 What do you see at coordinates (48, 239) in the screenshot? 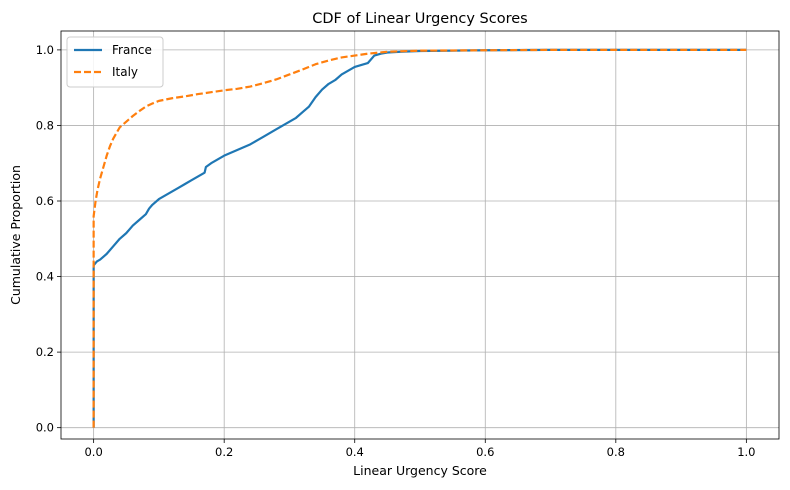
I see `y-axis-ticks: 0.0 0.2 0.4 0.6 0.8 1.0` at bounding box center [48, 239].